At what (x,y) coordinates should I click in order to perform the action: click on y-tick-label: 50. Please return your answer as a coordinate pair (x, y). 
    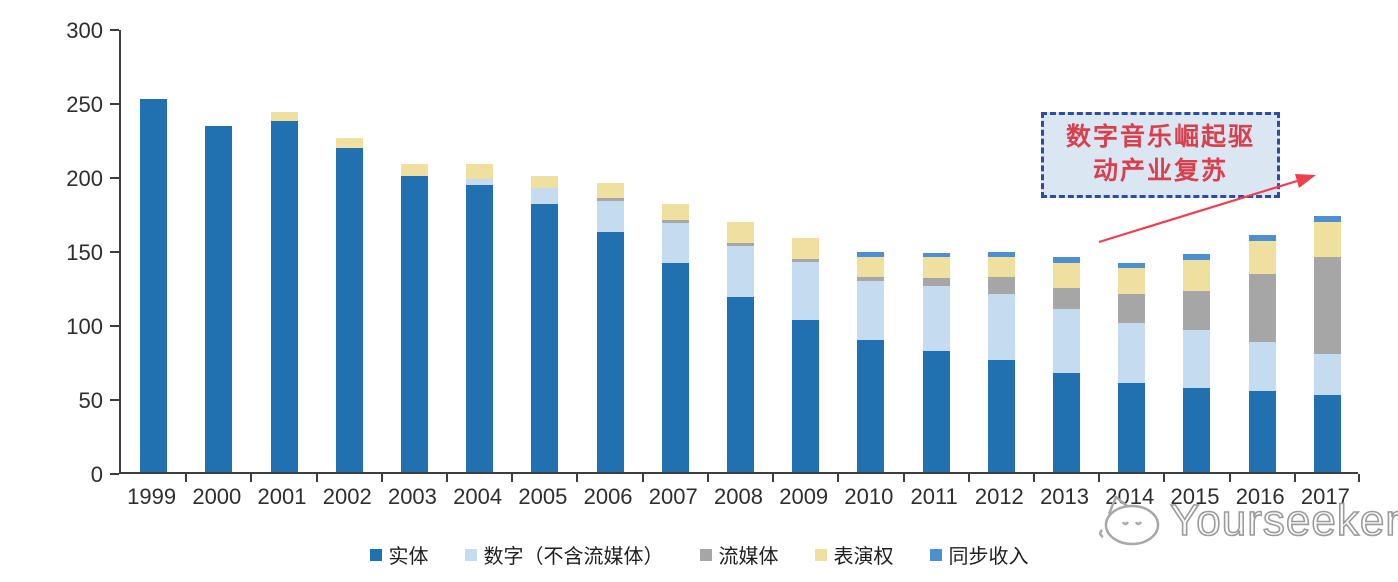
    Looking at the image, I should click on (90, 400).